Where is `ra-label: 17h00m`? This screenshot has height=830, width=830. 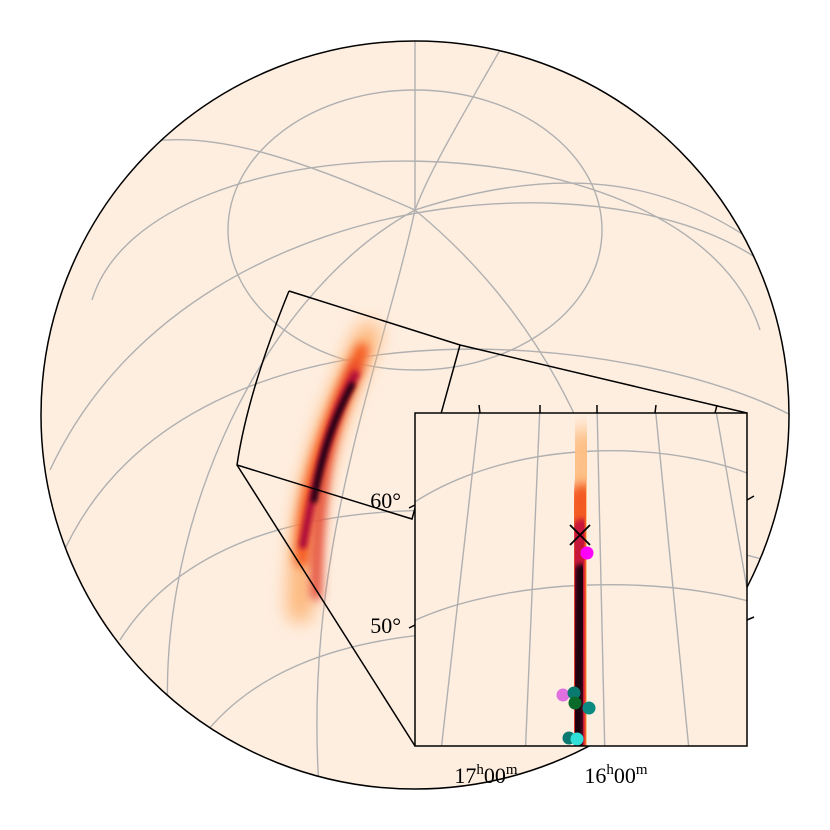
ra-label: 17h00m is located at coordinates (486, 775).